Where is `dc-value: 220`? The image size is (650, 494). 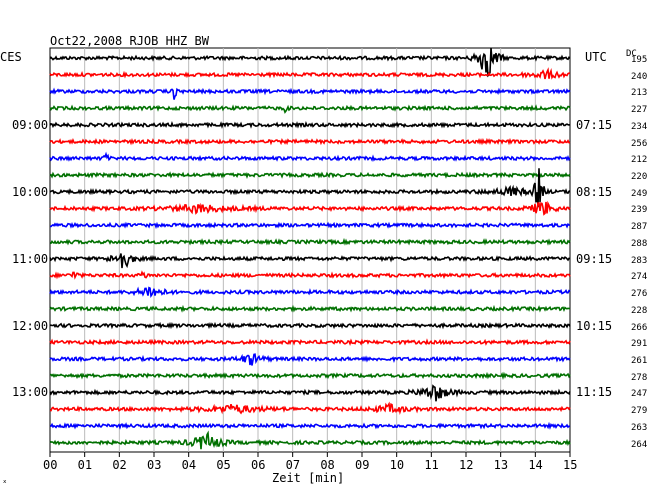 dc-value: 220 is located at coordinates (639, 177).